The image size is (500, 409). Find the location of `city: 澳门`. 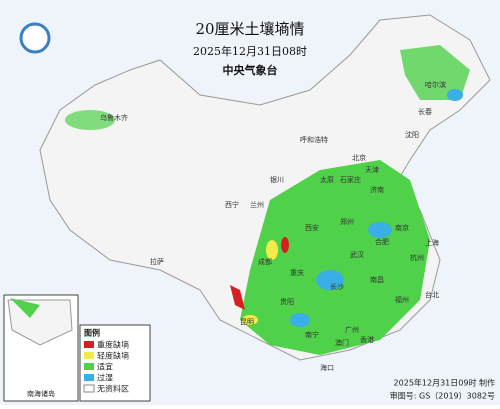

city: 澳门 is located at coordinates (342, 342).